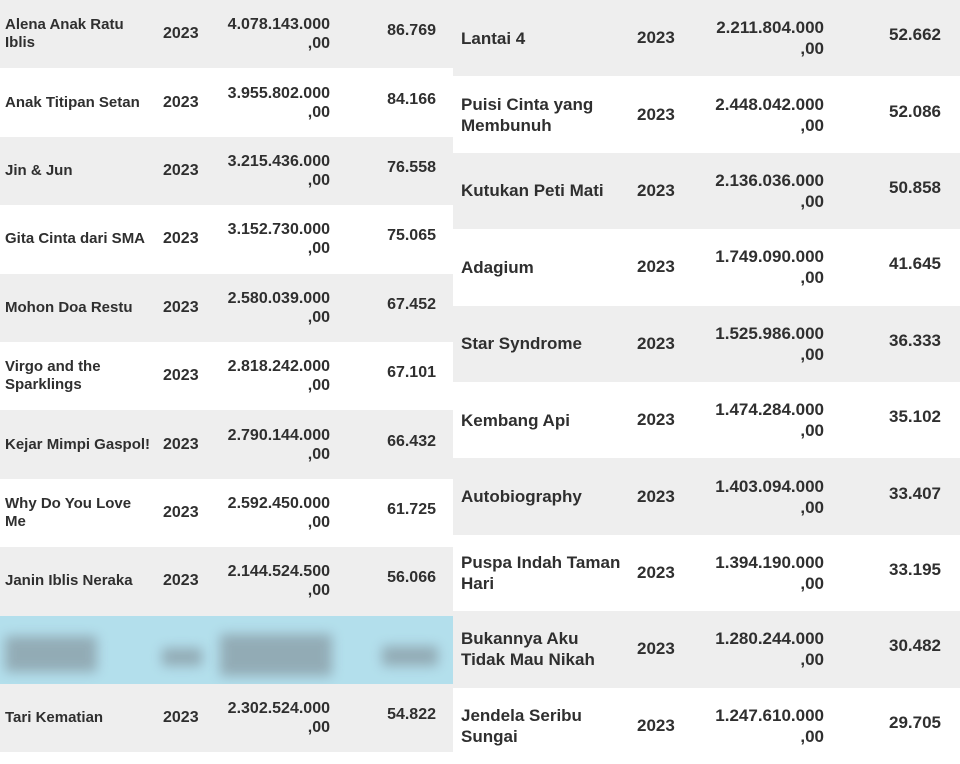 The width and height of the screenshot is (960, 764). Describe the element at coordinates (756, 191) in the screenshot. I see `box-office-revenue: 2.136.036.000 ,00` at that location.